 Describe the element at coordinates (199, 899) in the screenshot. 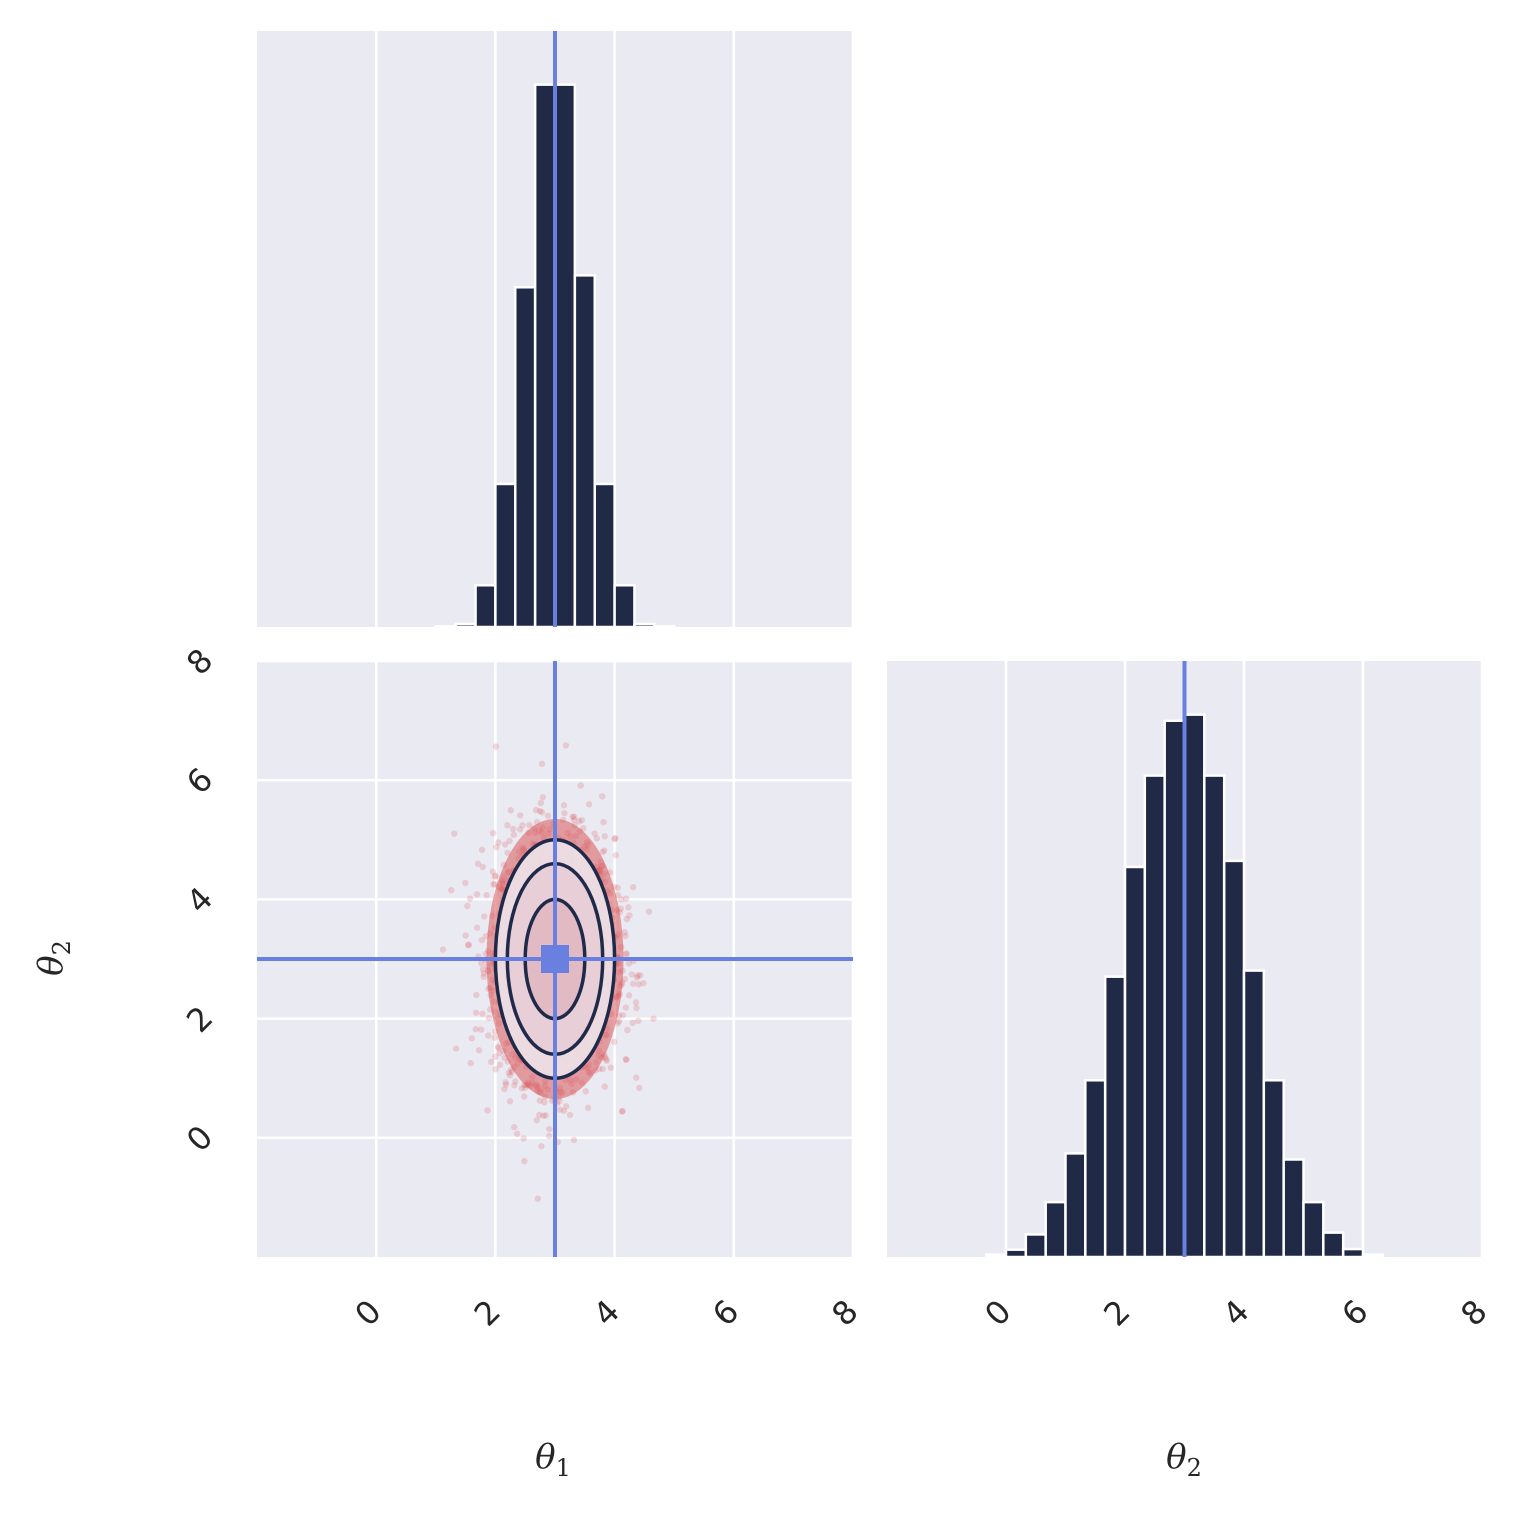

I see `y-tick-label: 4` at that location.